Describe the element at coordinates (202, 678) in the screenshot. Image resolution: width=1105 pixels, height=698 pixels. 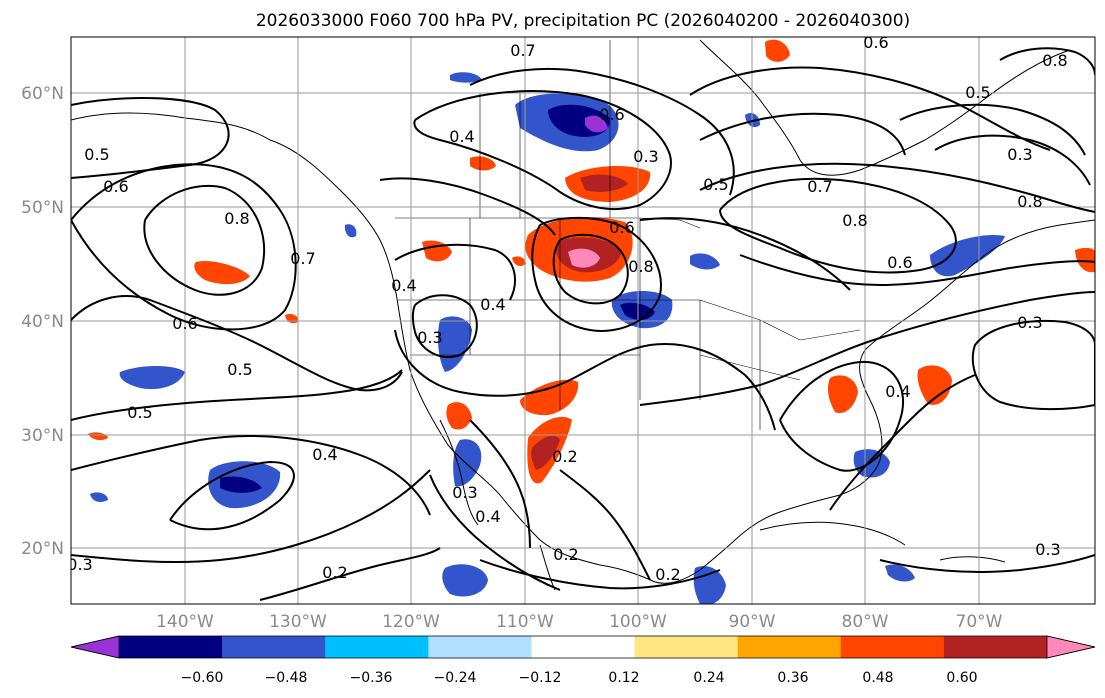
I see `colorbar-tick-label: −0.60` at that location.